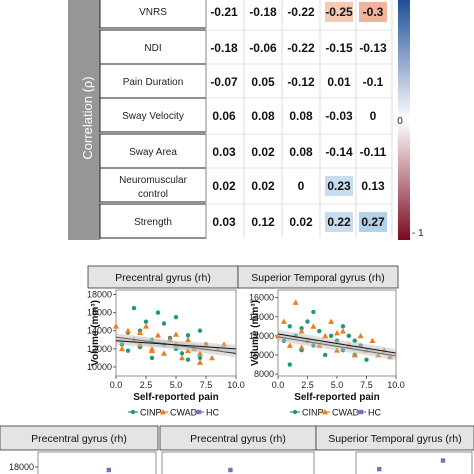 This screenshot has height=474, width=474. What do you see at coordinates (396, 385) in the screenshot?
I see `x-tick-label: 10.0` at bounding box center [396, 385].